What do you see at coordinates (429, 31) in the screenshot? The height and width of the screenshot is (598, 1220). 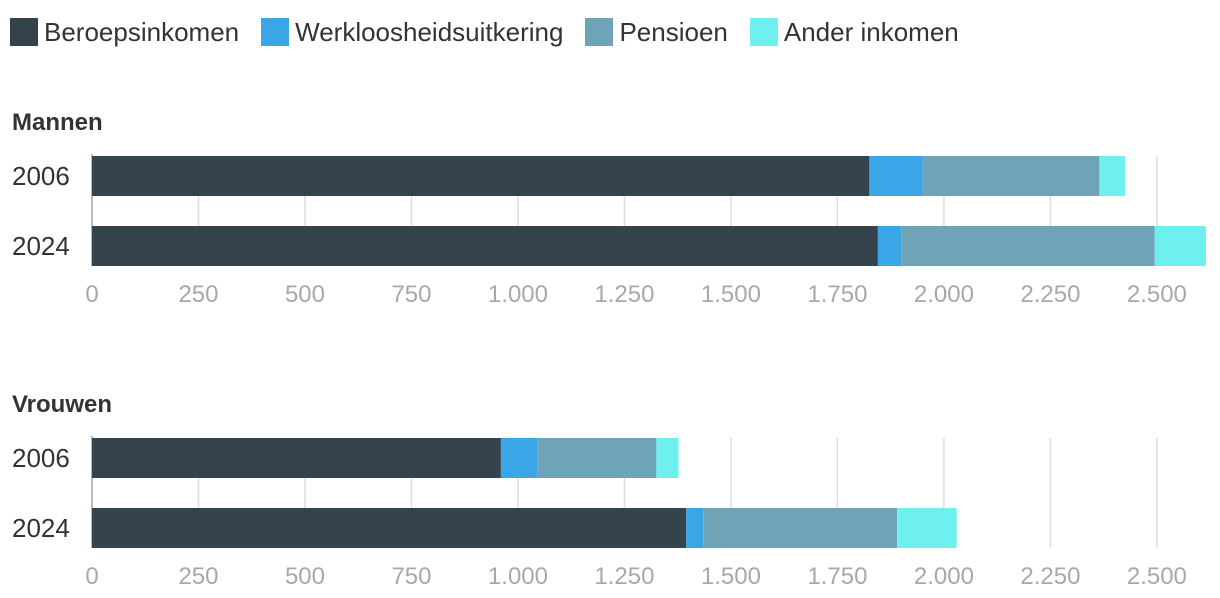 I see `legend-label: Werkloosheidsuitkering` at bounding box center [429, 31].